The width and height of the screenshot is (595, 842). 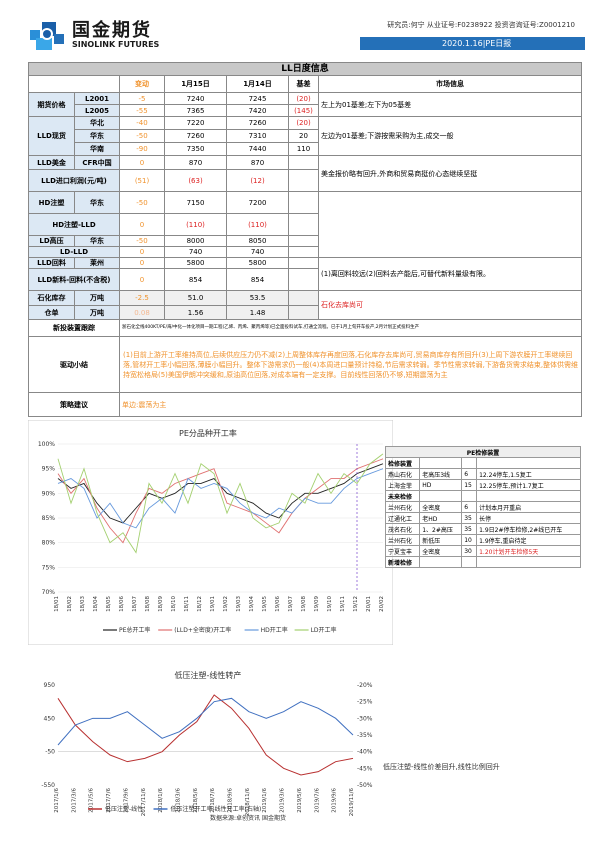 I want to click on cell-value: 7310, so click(x=257, y=136).